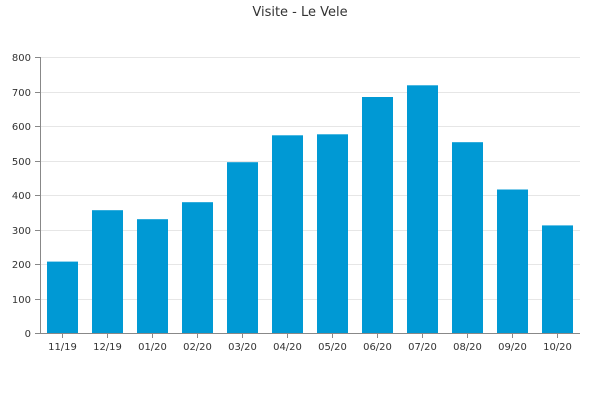  What do you see at coordinates (242, 347) in the screenshot?
I see `x-tick-label: 03/20` at bounding box center [242, 347].